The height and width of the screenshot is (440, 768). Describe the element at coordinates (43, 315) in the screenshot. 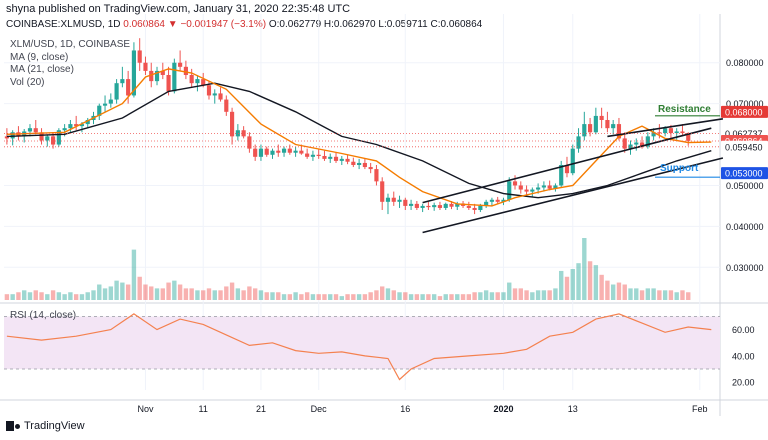

I see `rsi-legend: RSI (14, close)` at that location.